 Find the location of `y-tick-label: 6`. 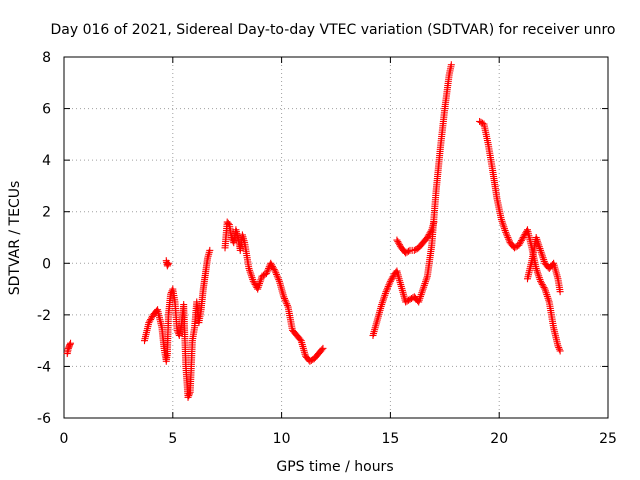

y-tick-label: 6 is located at coordinates (46, 110).